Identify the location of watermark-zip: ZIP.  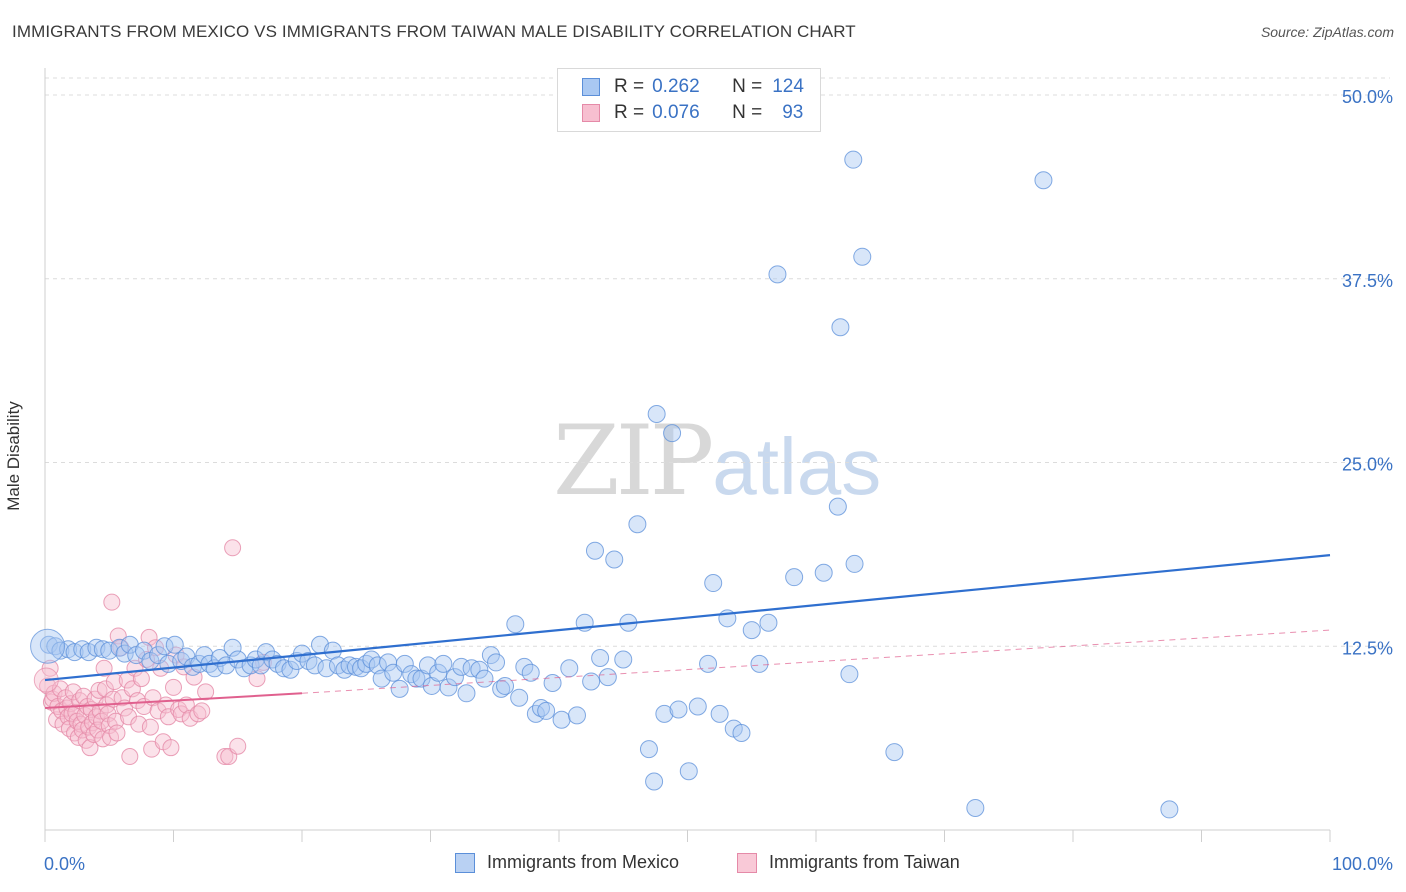
(633, 461).